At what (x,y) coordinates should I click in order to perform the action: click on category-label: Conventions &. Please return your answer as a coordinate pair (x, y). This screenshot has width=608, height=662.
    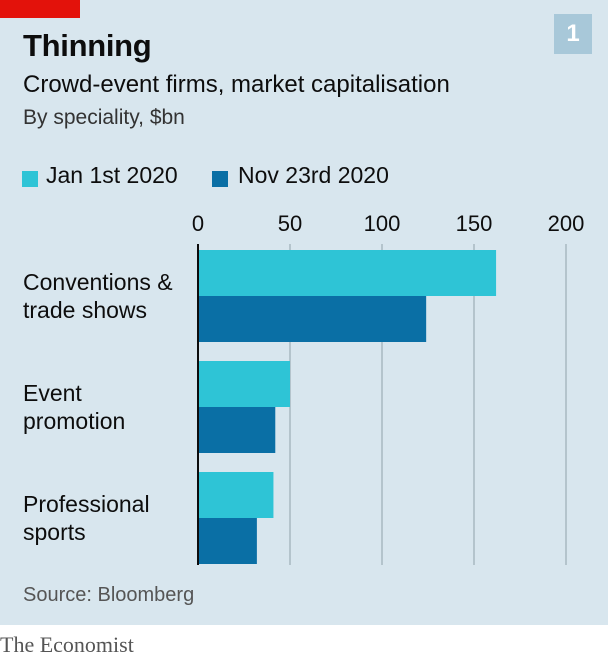
    Looking at the image, I should click on (98, 282).